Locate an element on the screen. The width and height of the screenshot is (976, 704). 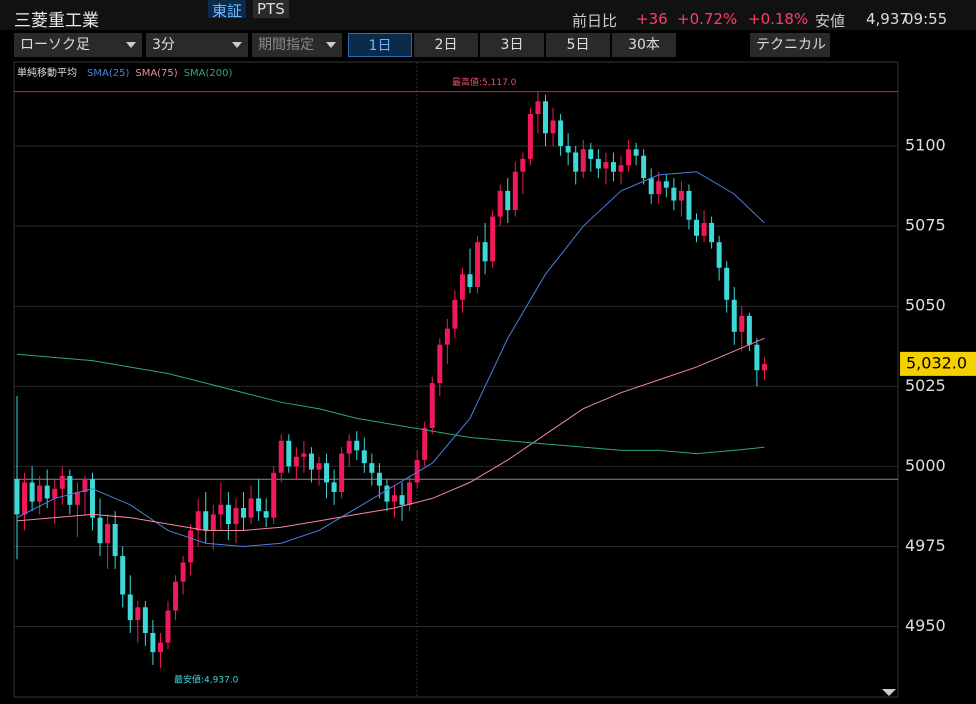
stock-name: 三菱重工業 is located at coordinates (56, 21).